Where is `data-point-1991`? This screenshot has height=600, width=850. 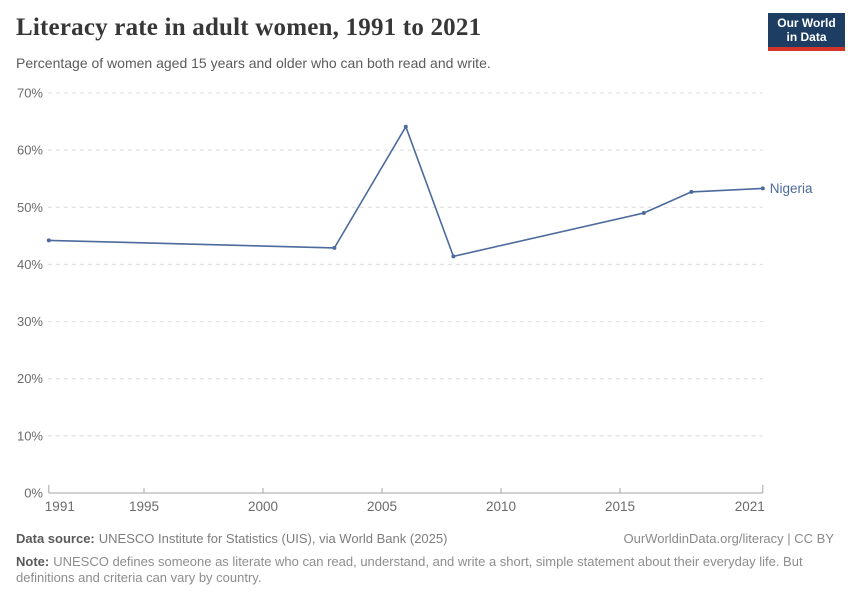
data-point-1991 is located at coordinates (48, 240).